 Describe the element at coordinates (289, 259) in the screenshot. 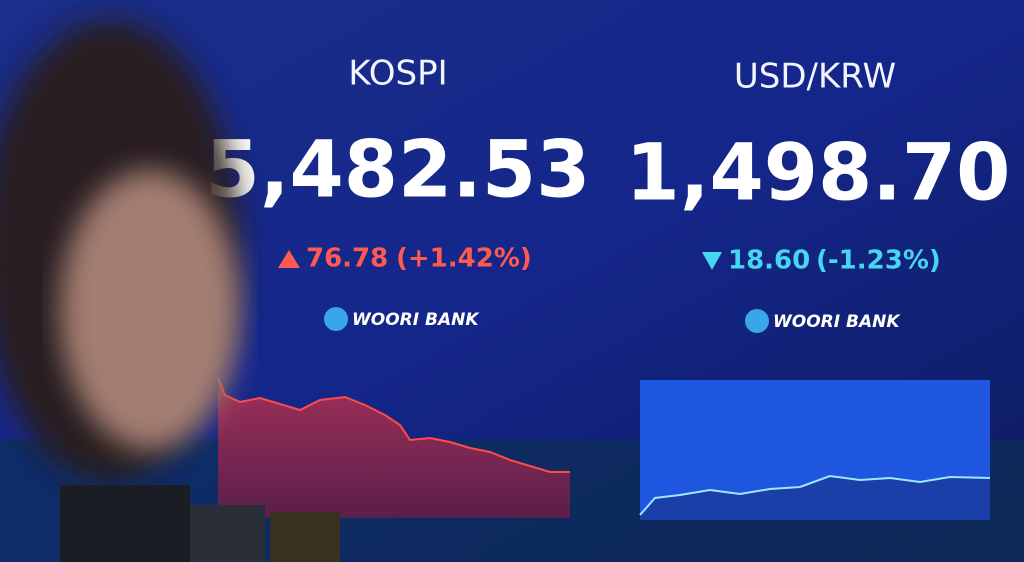

I see `up-arrow` at that location.